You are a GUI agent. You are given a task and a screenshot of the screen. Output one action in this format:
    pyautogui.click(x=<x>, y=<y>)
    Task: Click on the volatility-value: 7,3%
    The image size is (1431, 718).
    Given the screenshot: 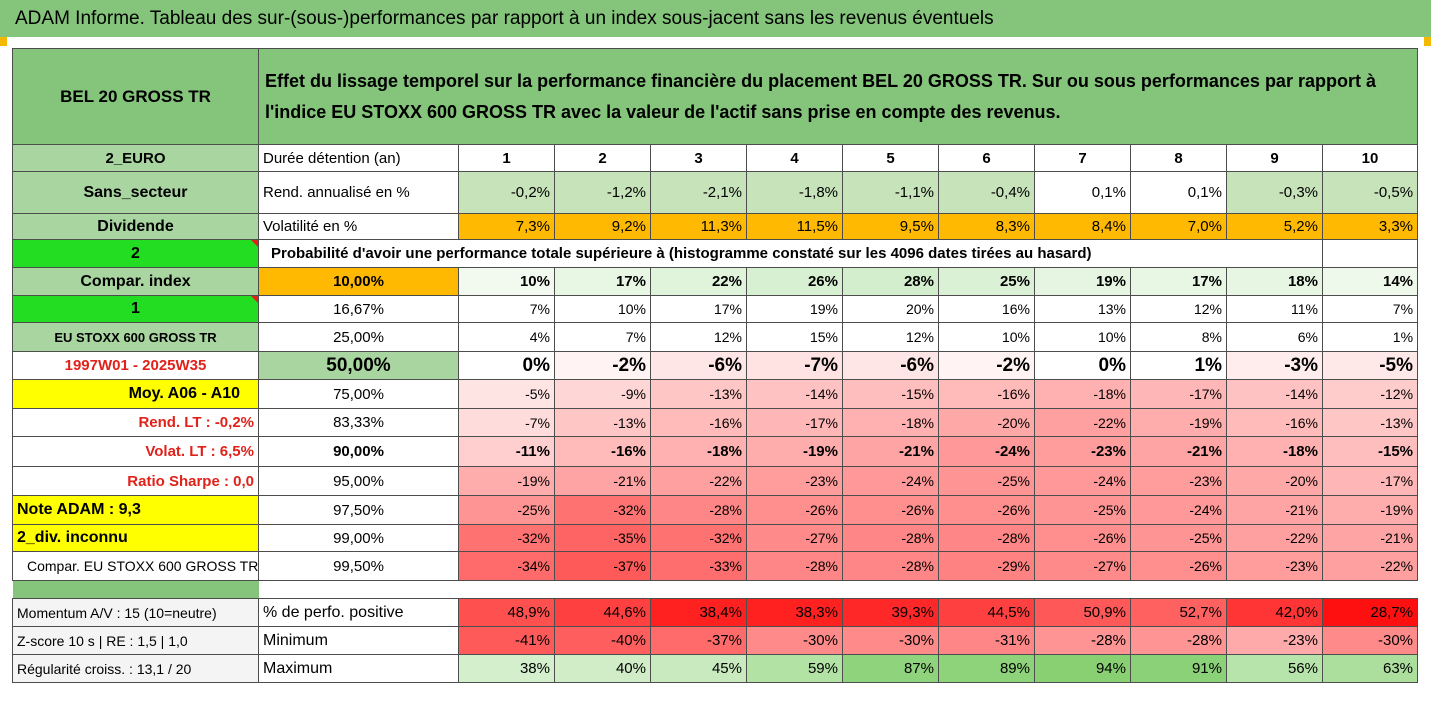 What is the action you would take?
    pyautogui.click(x=506, y=226)
    